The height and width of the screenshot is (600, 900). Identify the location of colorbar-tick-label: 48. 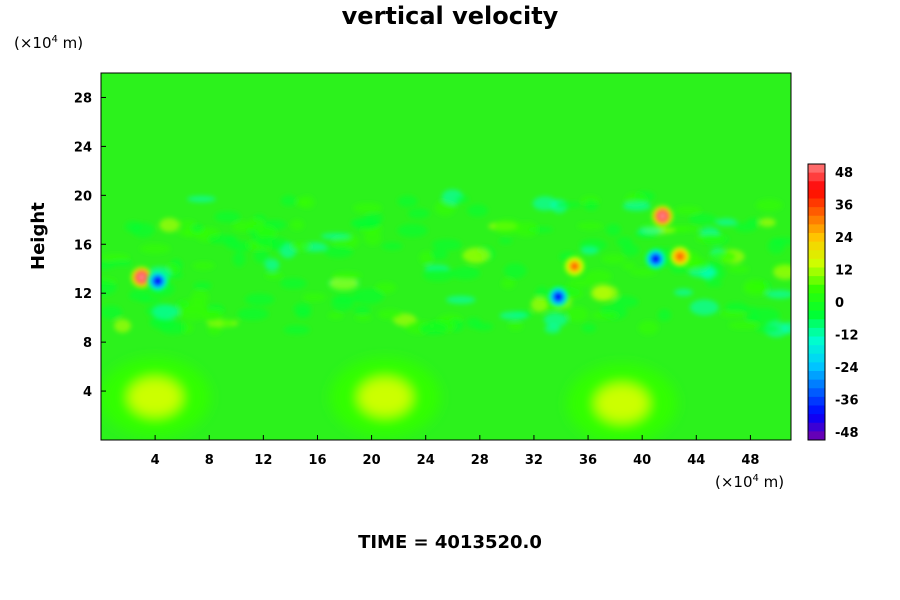
(844, 173).